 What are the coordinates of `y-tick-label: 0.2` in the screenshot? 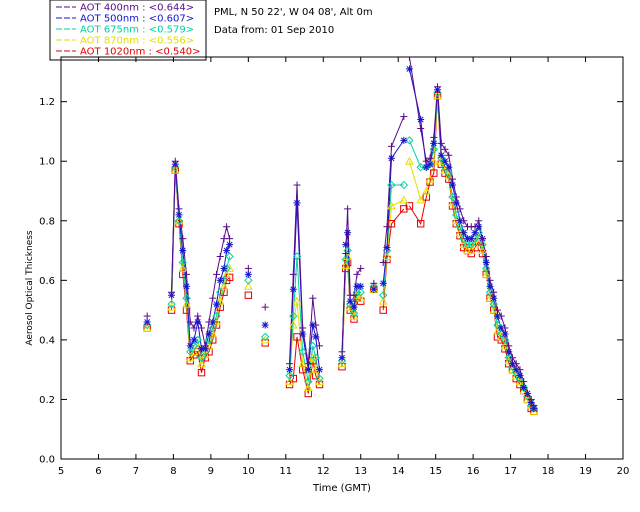 It's located at (47, 400).